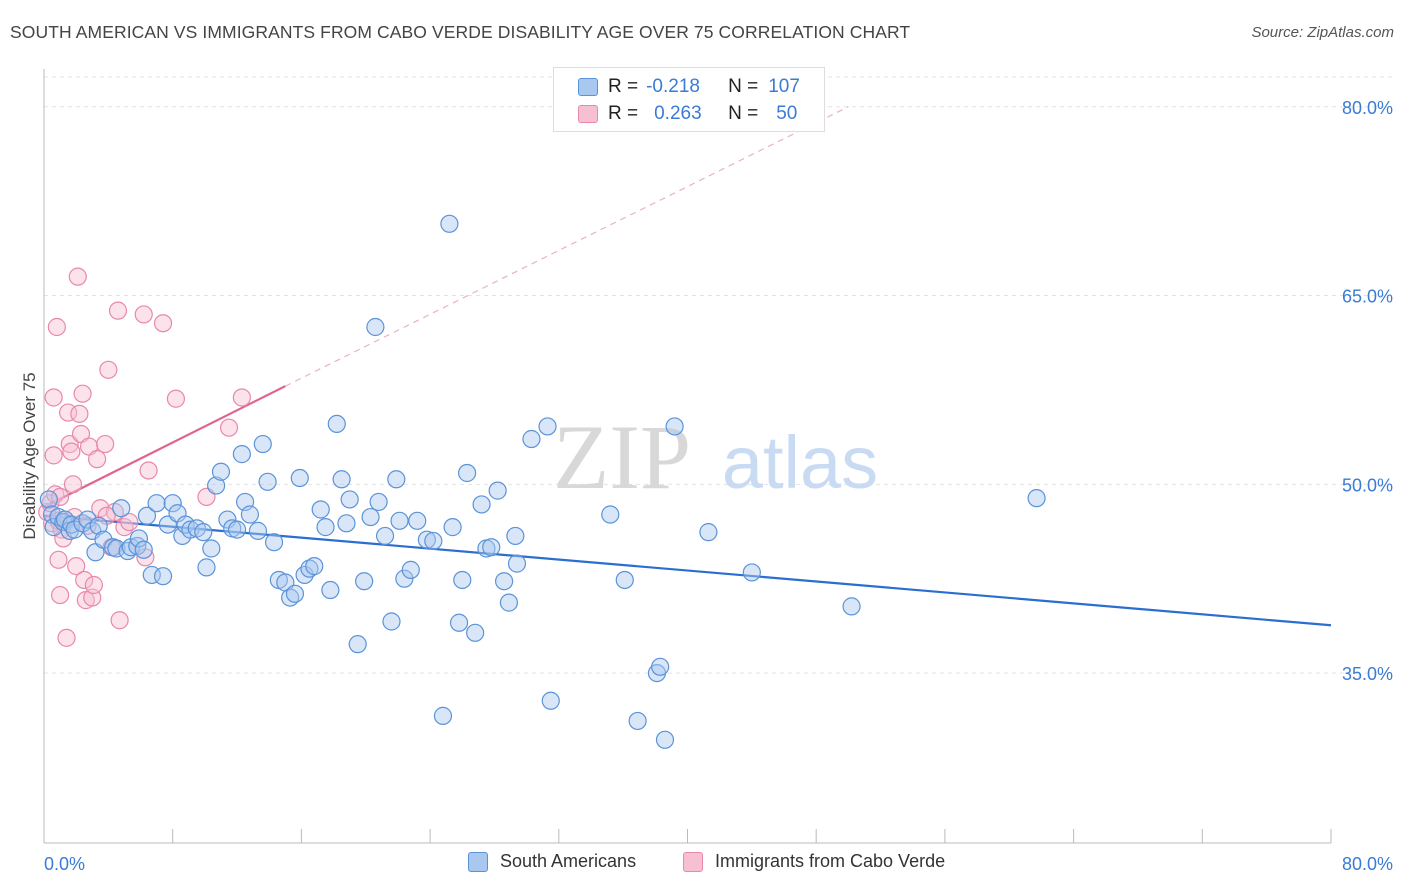 The width and height of the screenshot is (1406, 892). Describe the element at coordinates (29, 455) in the screenshot. I see `y-axis-label: Disability Age Over 75` at that location.